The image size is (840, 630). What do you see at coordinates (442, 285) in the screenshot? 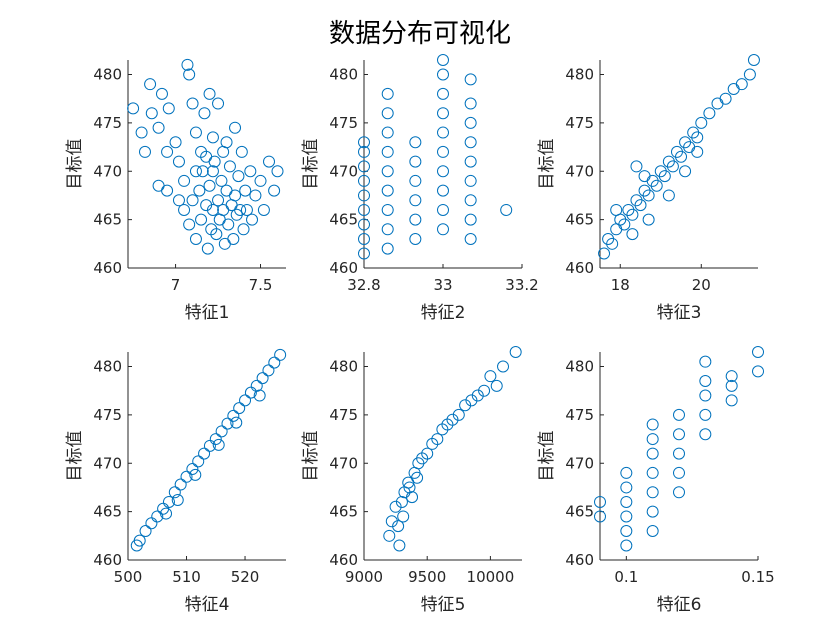
I see `x-tick-label: 33` at bounding box center [442, 285].